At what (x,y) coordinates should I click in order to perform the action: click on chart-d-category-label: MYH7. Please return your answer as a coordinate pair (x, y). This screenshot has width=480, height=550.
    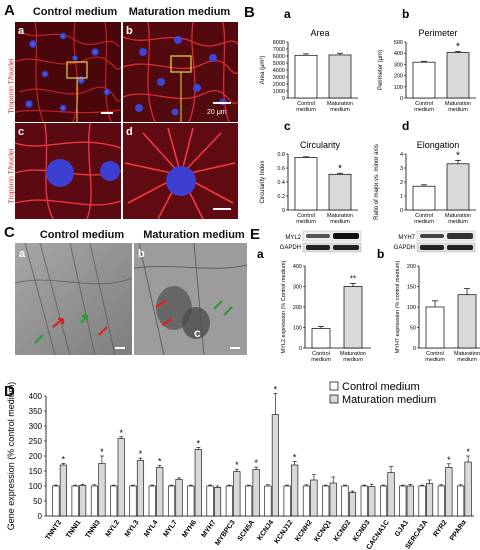
    Looking at the image, I should click on (209, 529).